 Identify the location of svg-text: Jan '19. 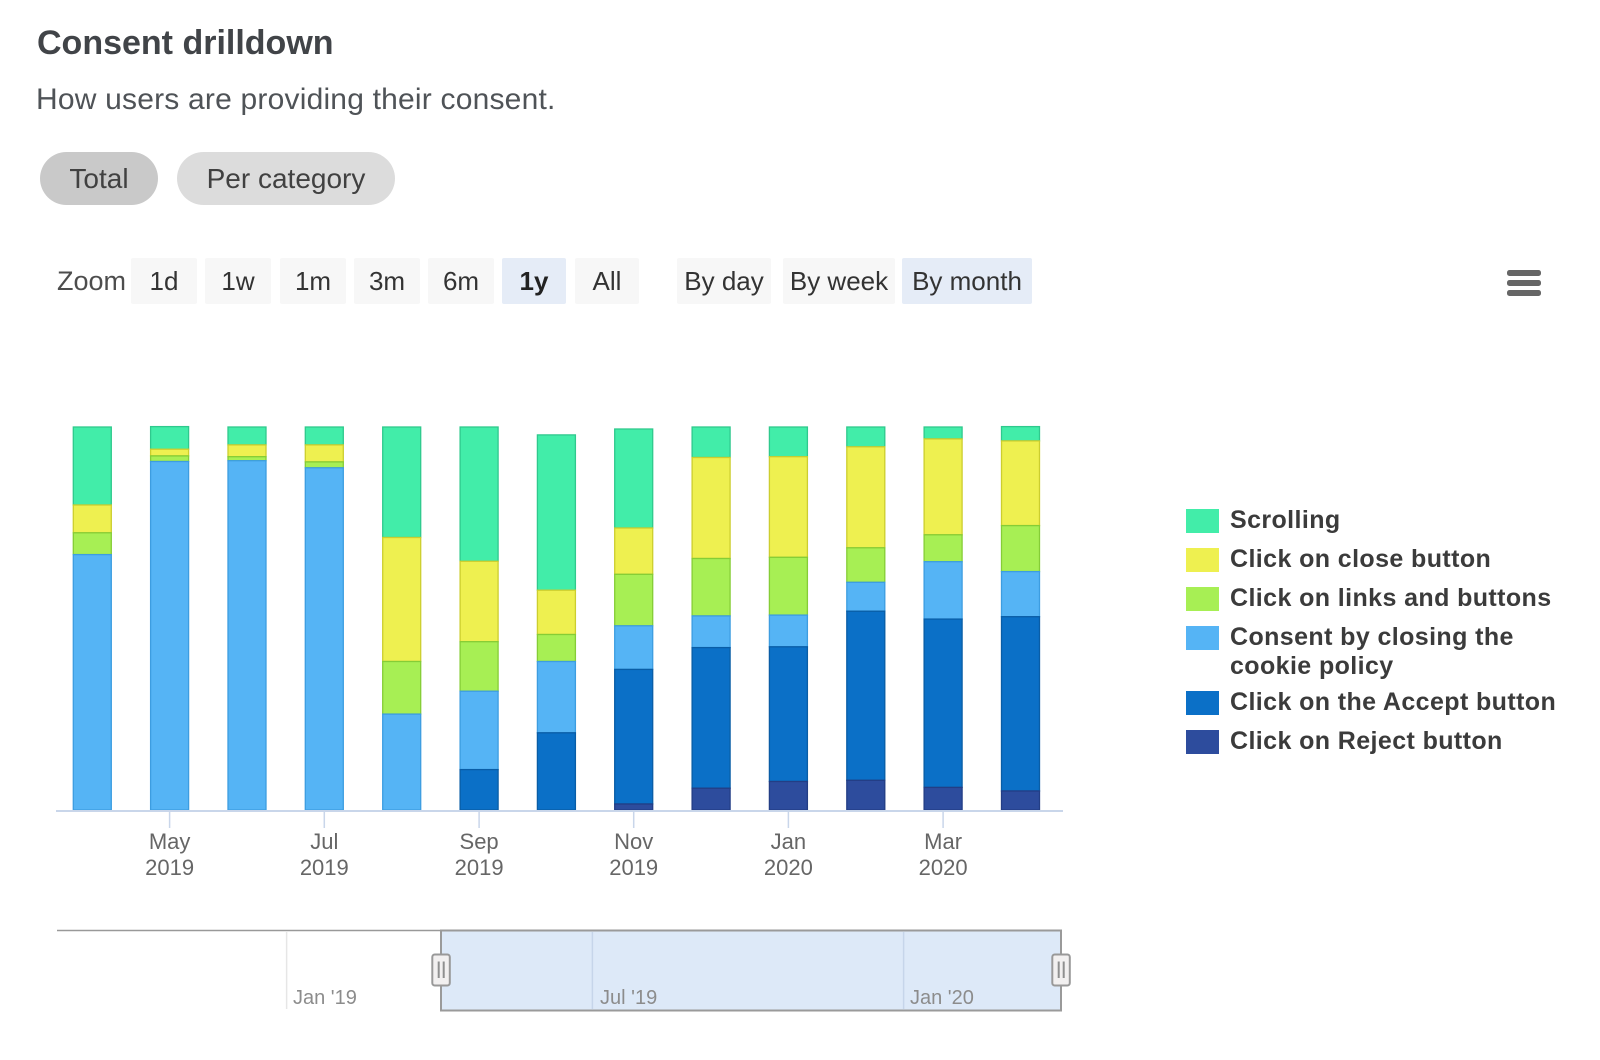
(325, 998).